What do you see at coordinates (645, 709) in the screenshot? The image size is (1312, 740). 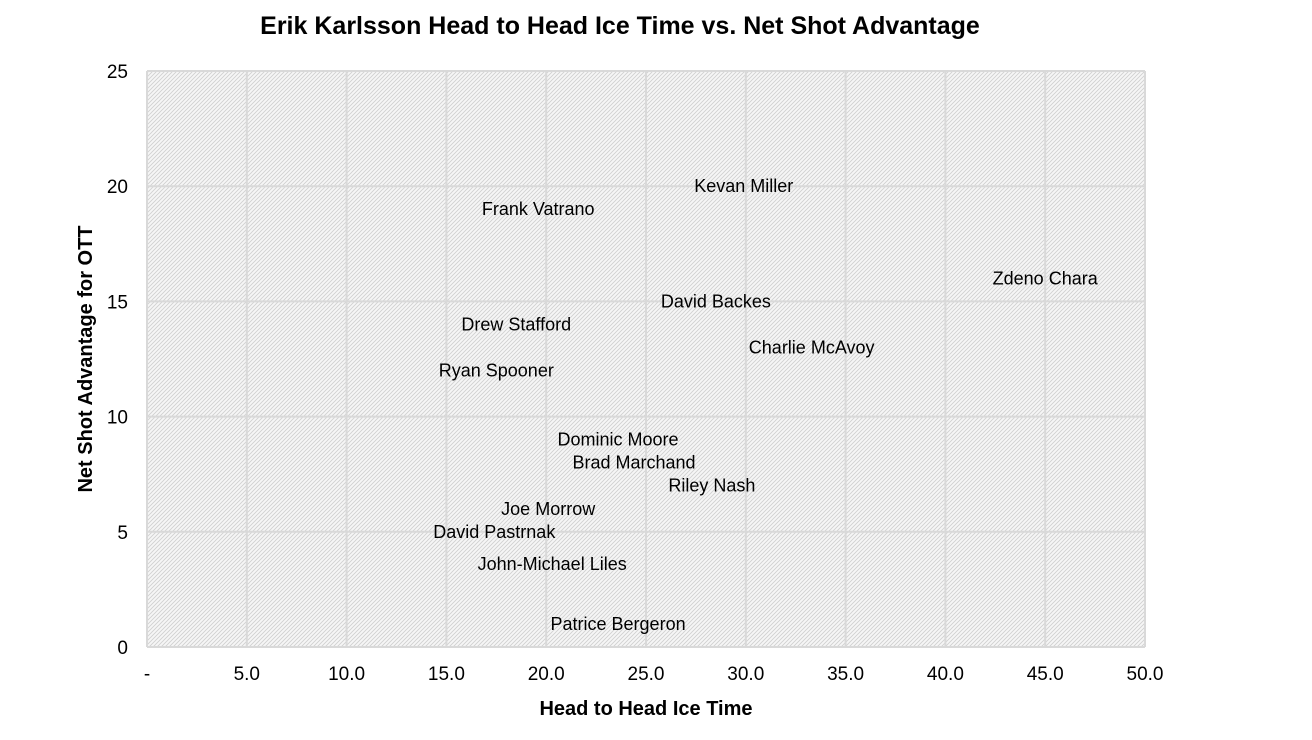 I see `x-axis-label: Head to Head Ice Time` at bounding box center [645, 709].